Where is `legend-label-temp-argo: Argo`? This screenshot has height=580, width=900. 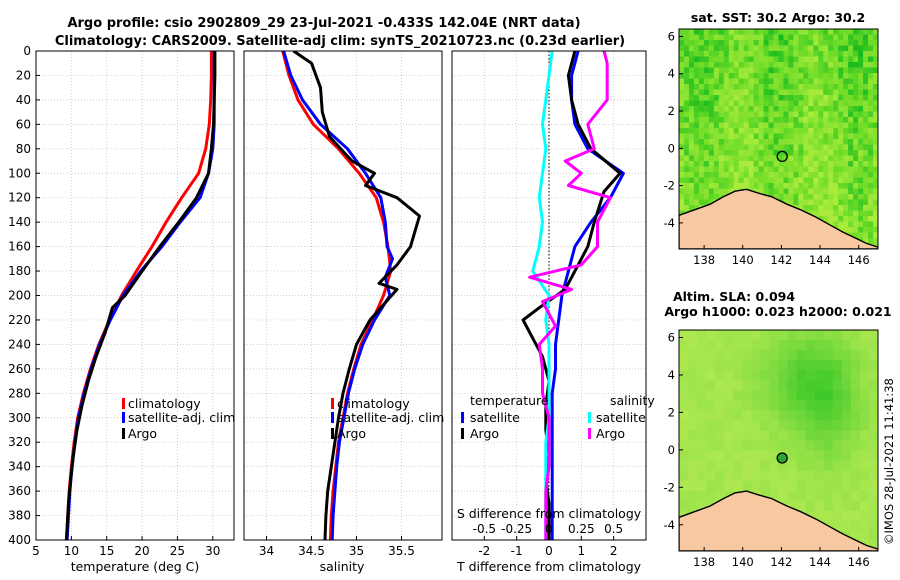 legend-label-temp-argo: Argo is located at coordinates (484, 433).